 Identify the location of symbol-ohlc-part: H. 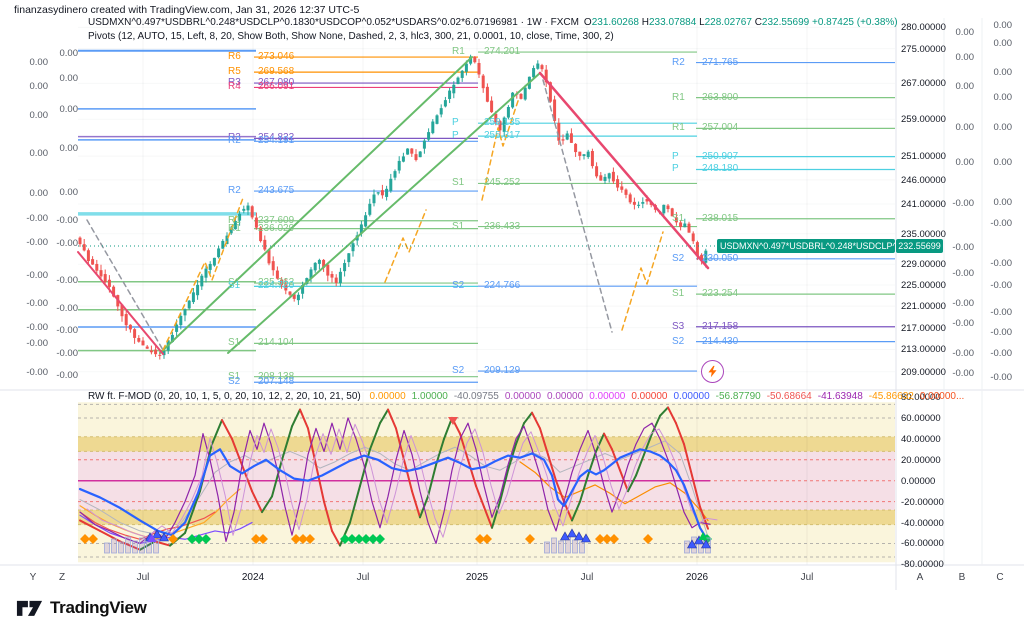
(645, 22).